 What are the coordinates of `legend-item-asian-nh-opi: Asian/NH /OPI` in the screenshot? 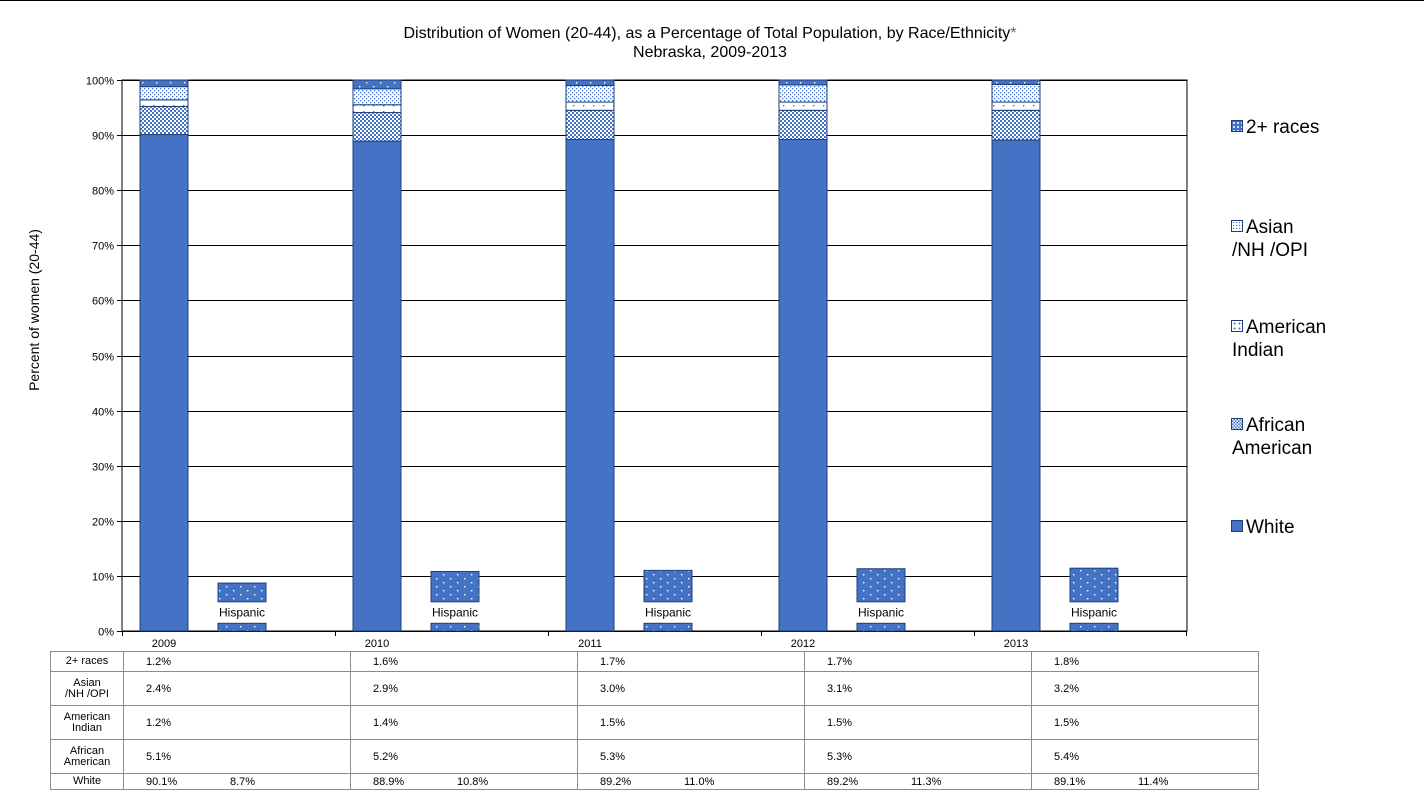 It's located at (1269, 239).